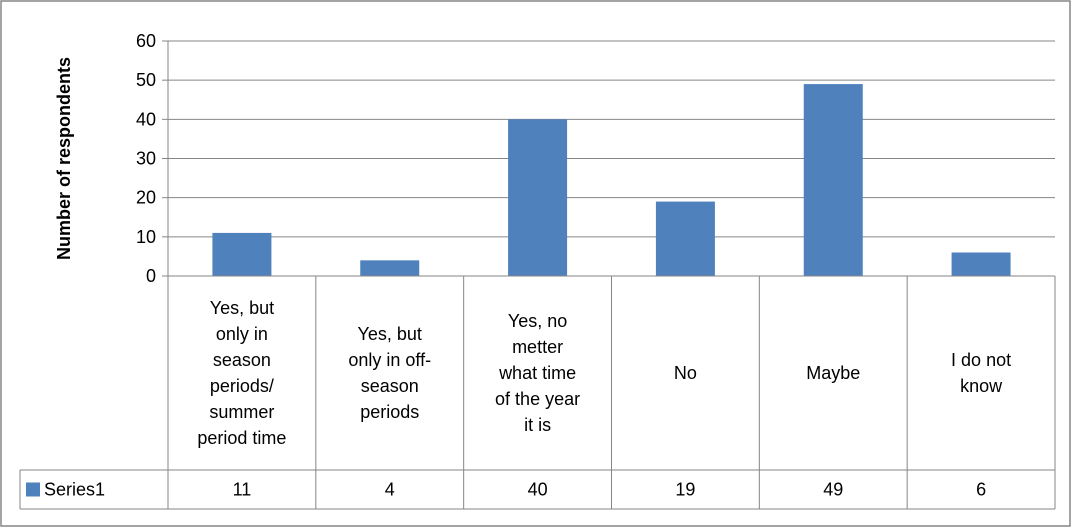 This screenshot has width=1071, height=527. What do you see at coordinates (389, 412) in the screenshot?
I see `category-label: periods` at bounding box center [389, 412].